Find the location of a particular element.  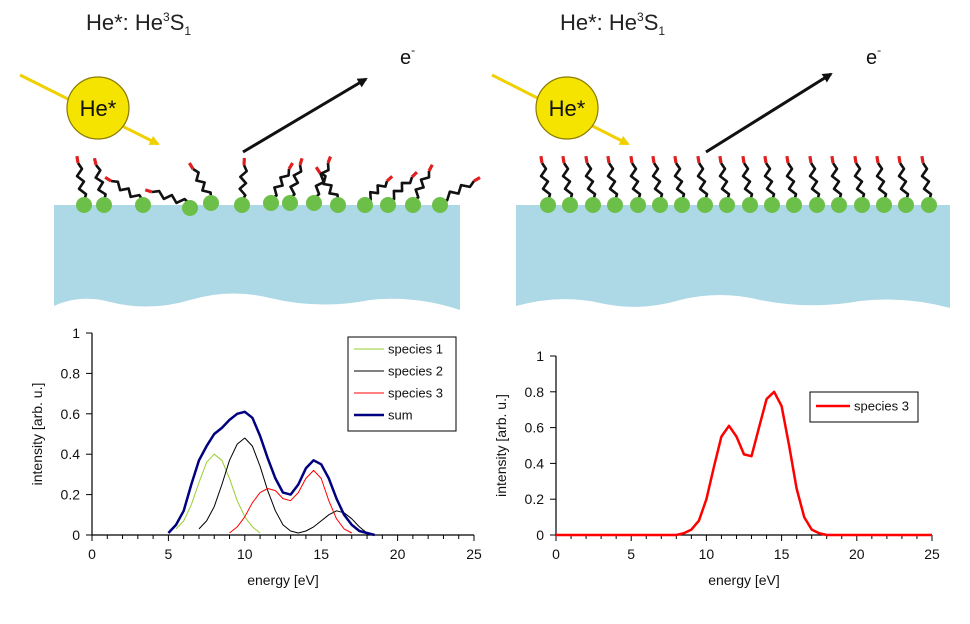

right-chart-x-tick-label: 0 is located at coordinates (556, 554).